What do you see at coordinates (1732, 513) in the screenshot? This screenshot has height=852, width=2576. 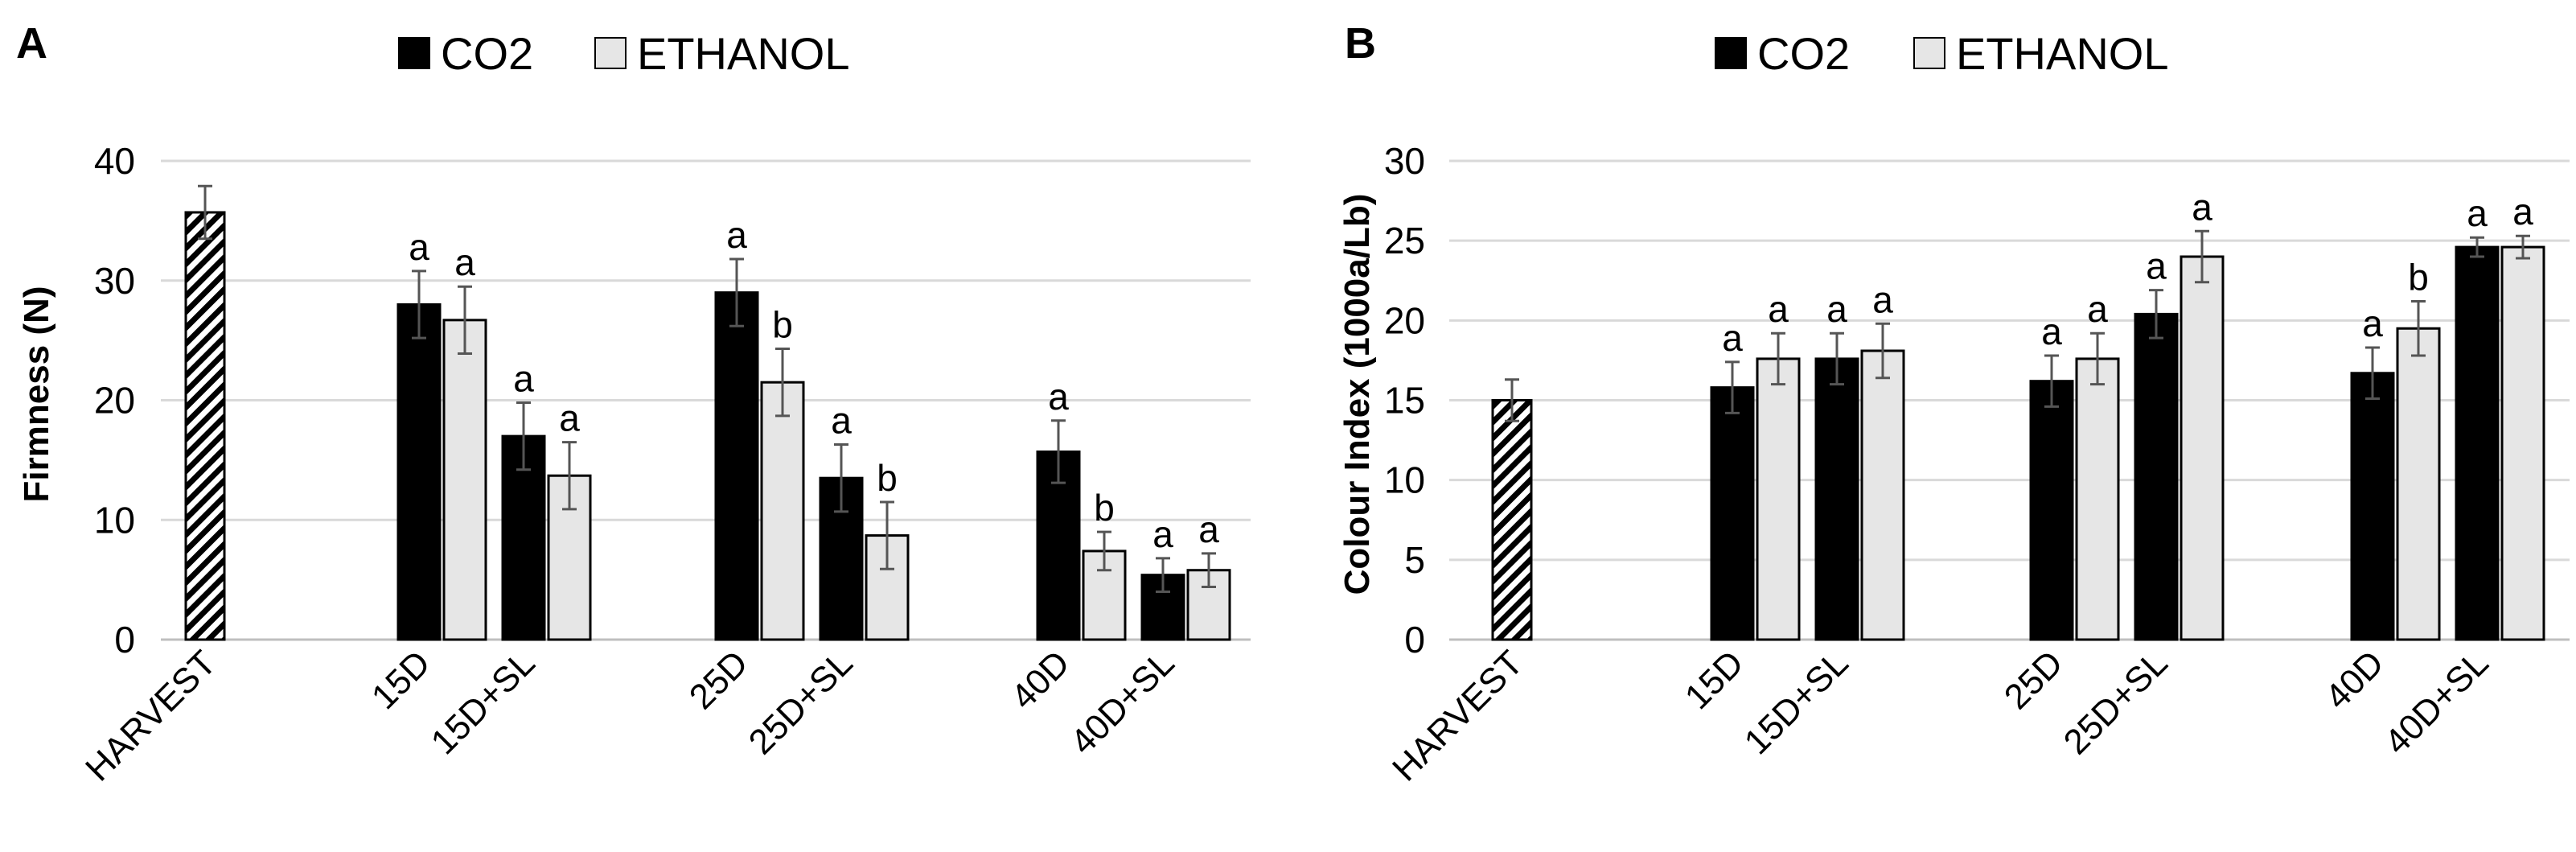 I see `p2-bar-co2-15d` at bounding box center [1732, 513].